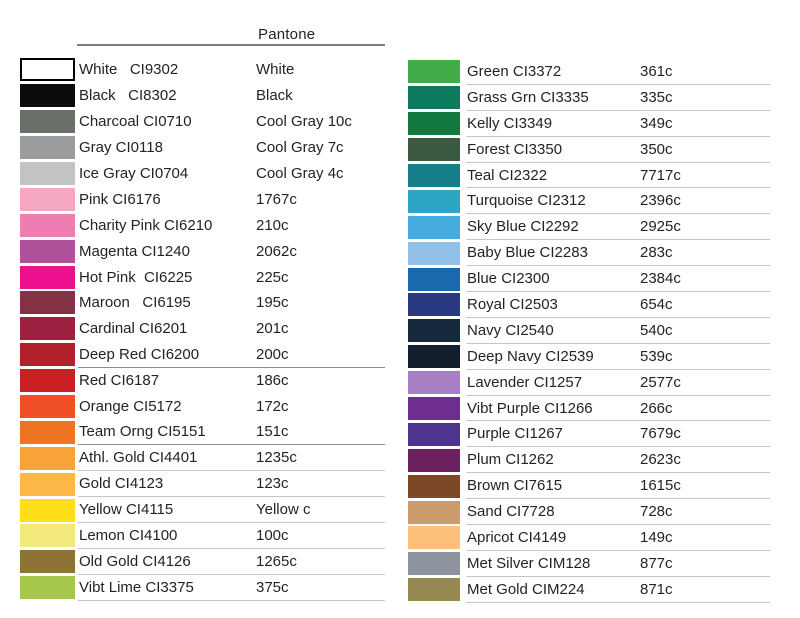 This screenshot has height=618, width=800. Describe the element at coordinates (507, 175) in the screenshot. I see `color-label: Teal CI2322` at that location.